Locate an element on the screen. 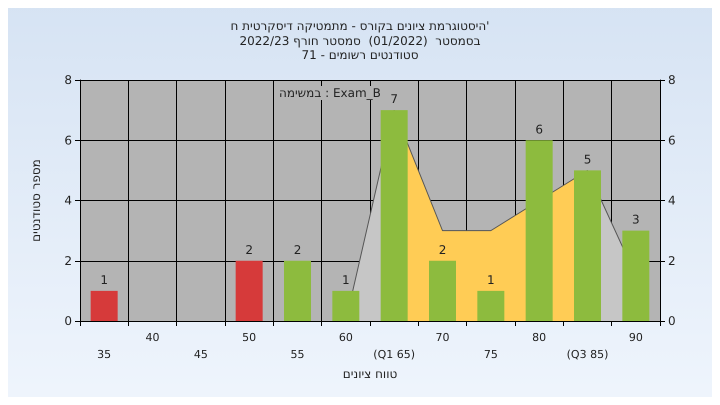  y2-tick-label: 6 is located at coordinates (672, 140).